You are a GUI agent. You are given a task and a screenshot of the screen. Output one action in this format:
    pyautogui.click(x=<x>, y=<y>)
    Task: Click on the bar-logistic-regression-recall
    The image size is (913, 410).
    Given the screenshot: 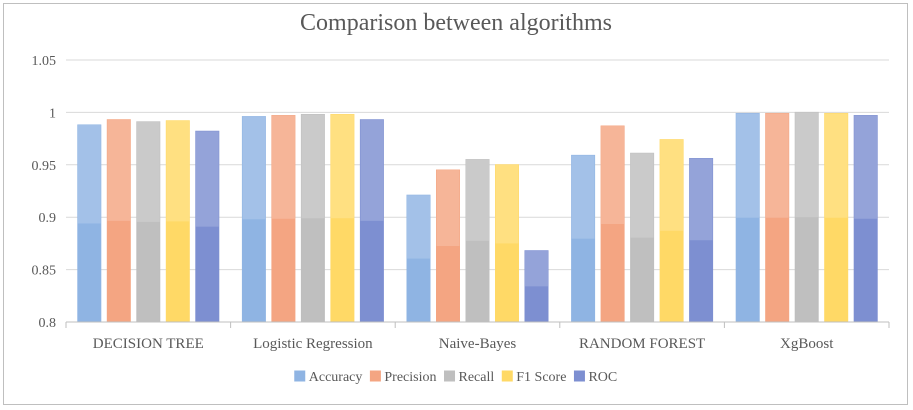 What is the action you would take?
    pyautogui.click(x=312, y=218)
    